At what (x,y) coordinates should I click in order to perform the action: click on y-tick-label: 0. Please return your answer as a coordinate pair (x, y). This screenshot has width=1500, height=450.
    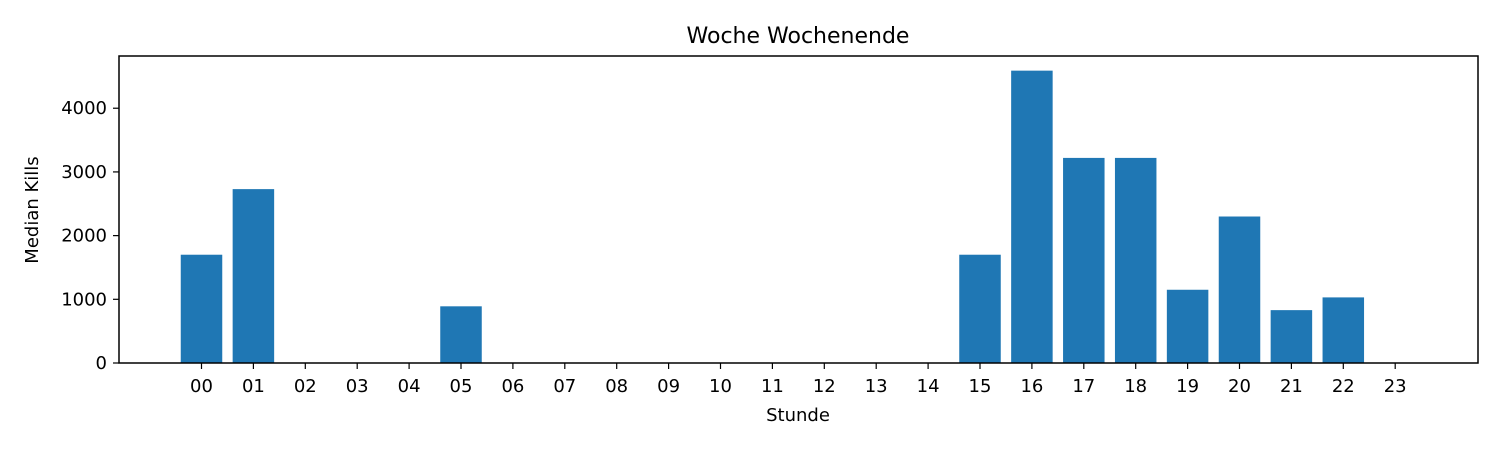
    Looking at the image, I should click on (101, 363).